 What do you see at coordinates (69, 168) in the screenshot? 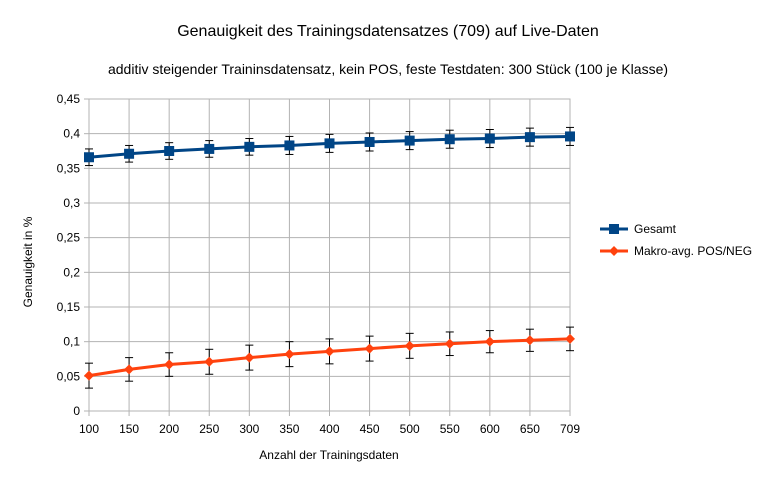
I see `y-tick-label: 0,35` at bounding box center [69, 168].